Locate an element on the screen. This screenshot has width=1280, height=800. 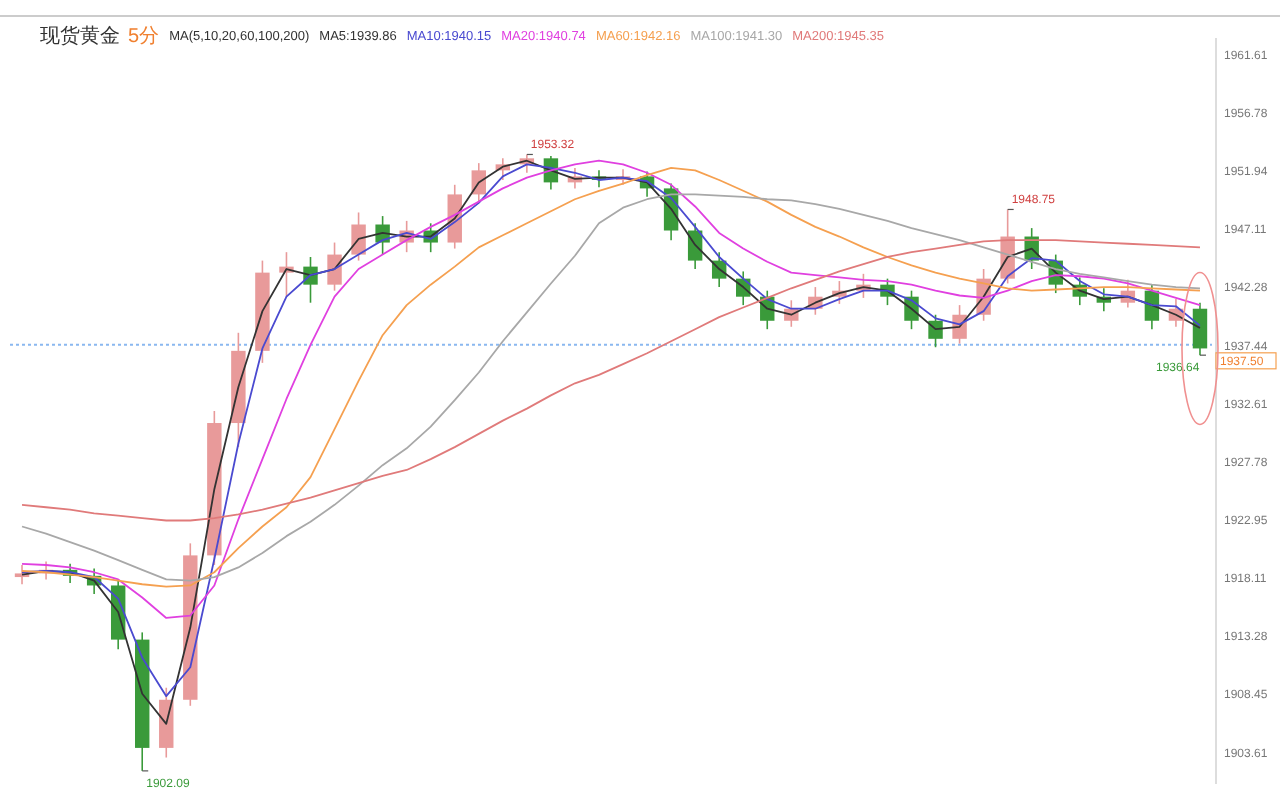
chart-subtitle: 5分 is located at coordinates (144, 36).